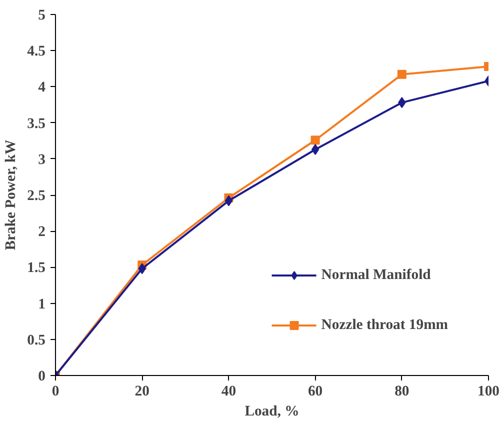 Image resolution: width=500 pixels, height=422 pixels. I want to click on y-tick-label: 2.5, so click(36, 196).